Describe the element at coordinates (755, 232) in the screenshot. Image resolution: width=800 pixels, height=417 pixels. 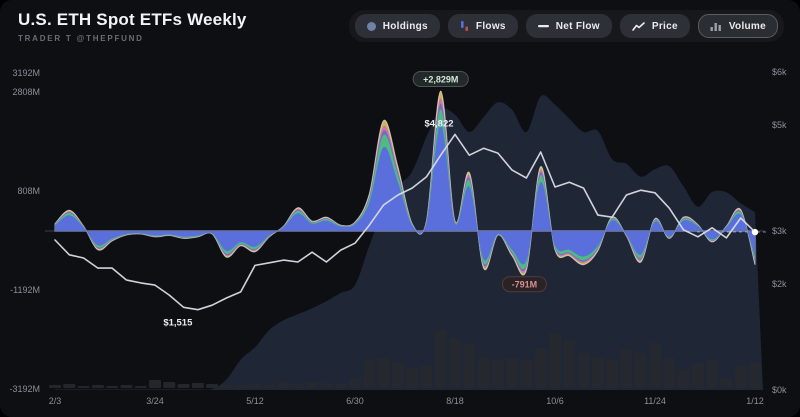
I see `price-end-dot` at that location.